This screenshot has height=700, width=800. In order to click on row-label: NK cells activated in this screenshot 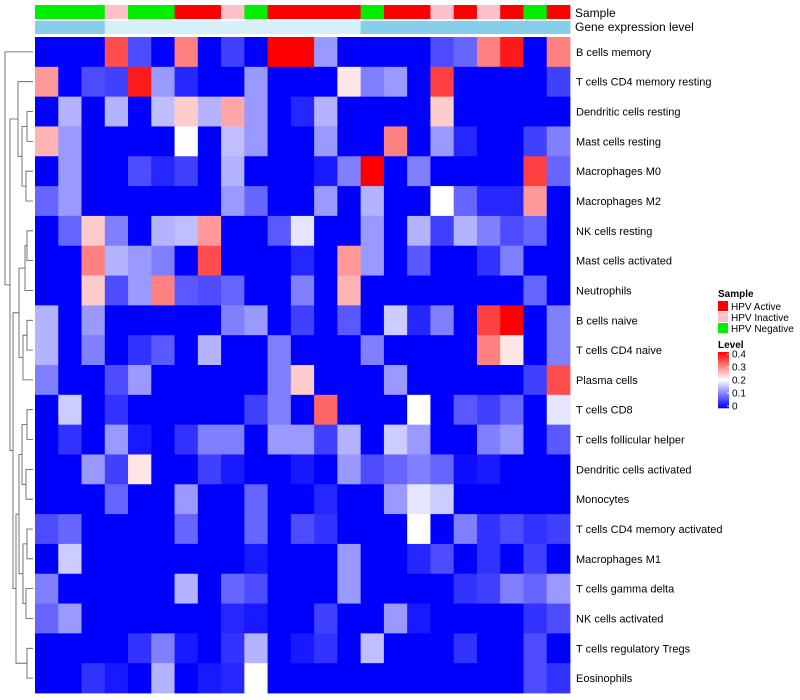, I will do `click(619, 619)`.